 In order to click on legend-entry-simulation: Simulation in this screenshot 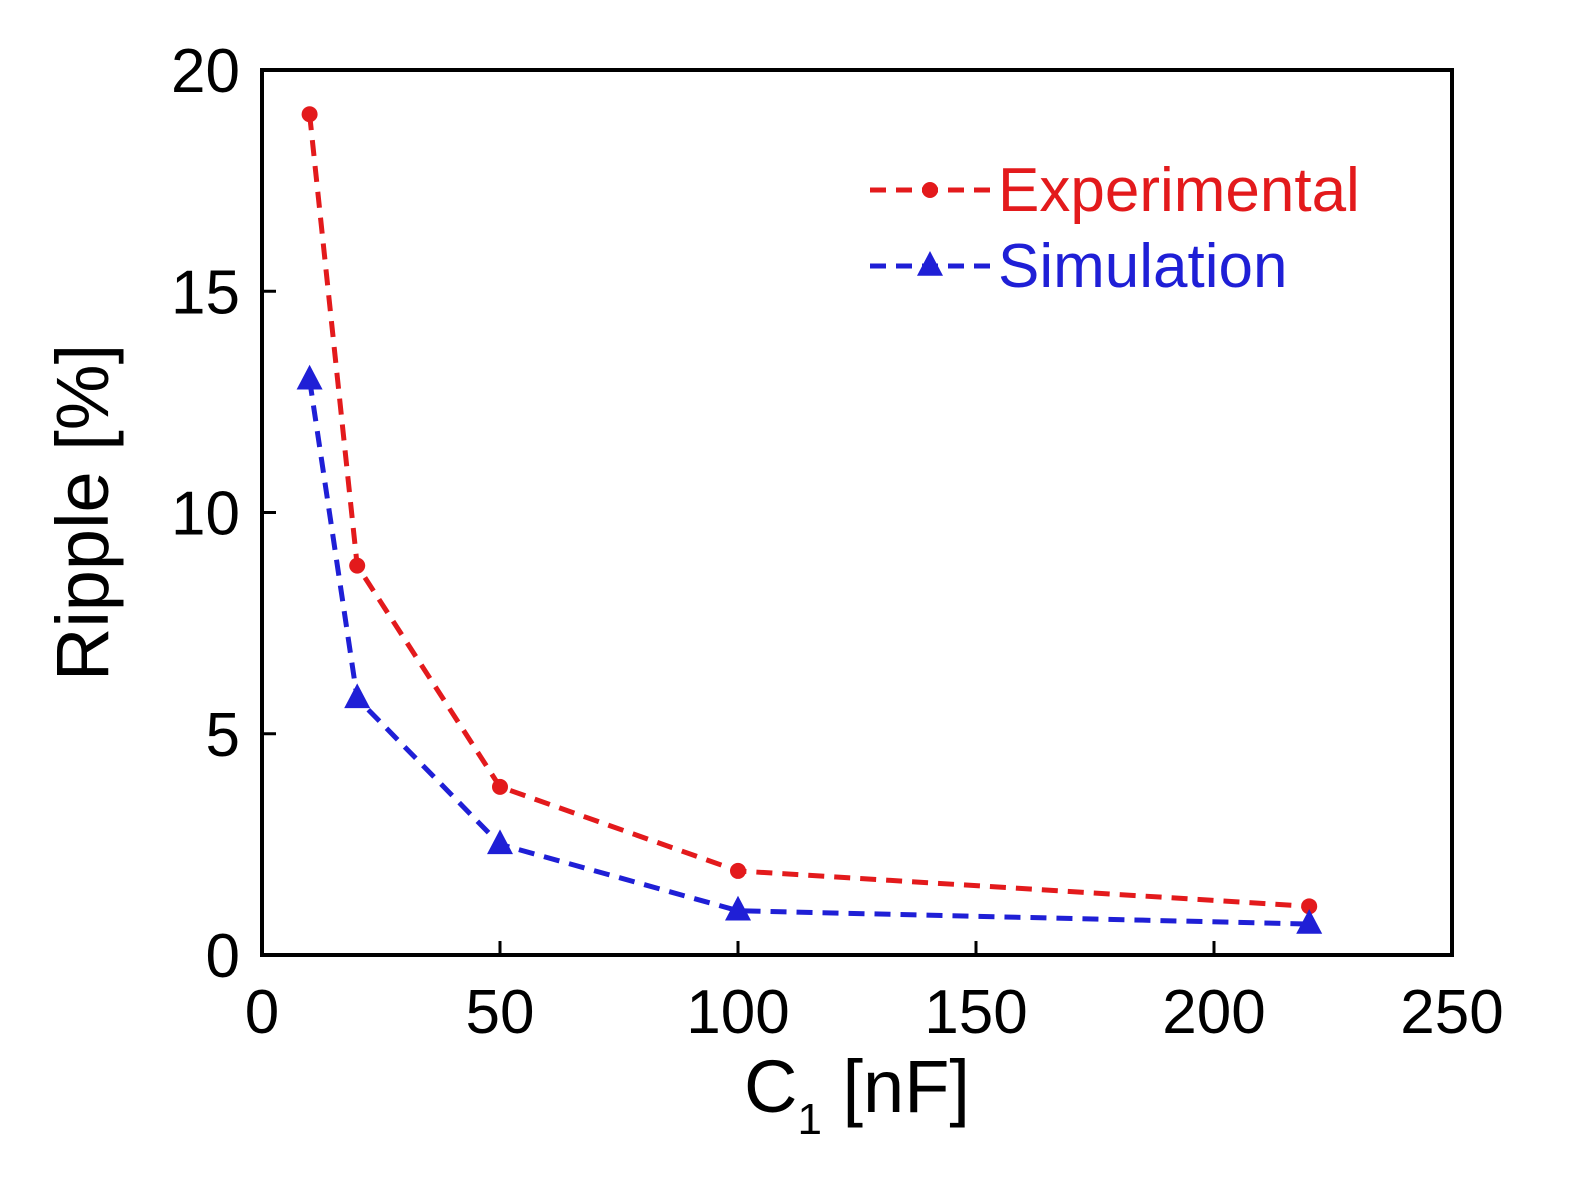, I will do `click(1078, 266)`.